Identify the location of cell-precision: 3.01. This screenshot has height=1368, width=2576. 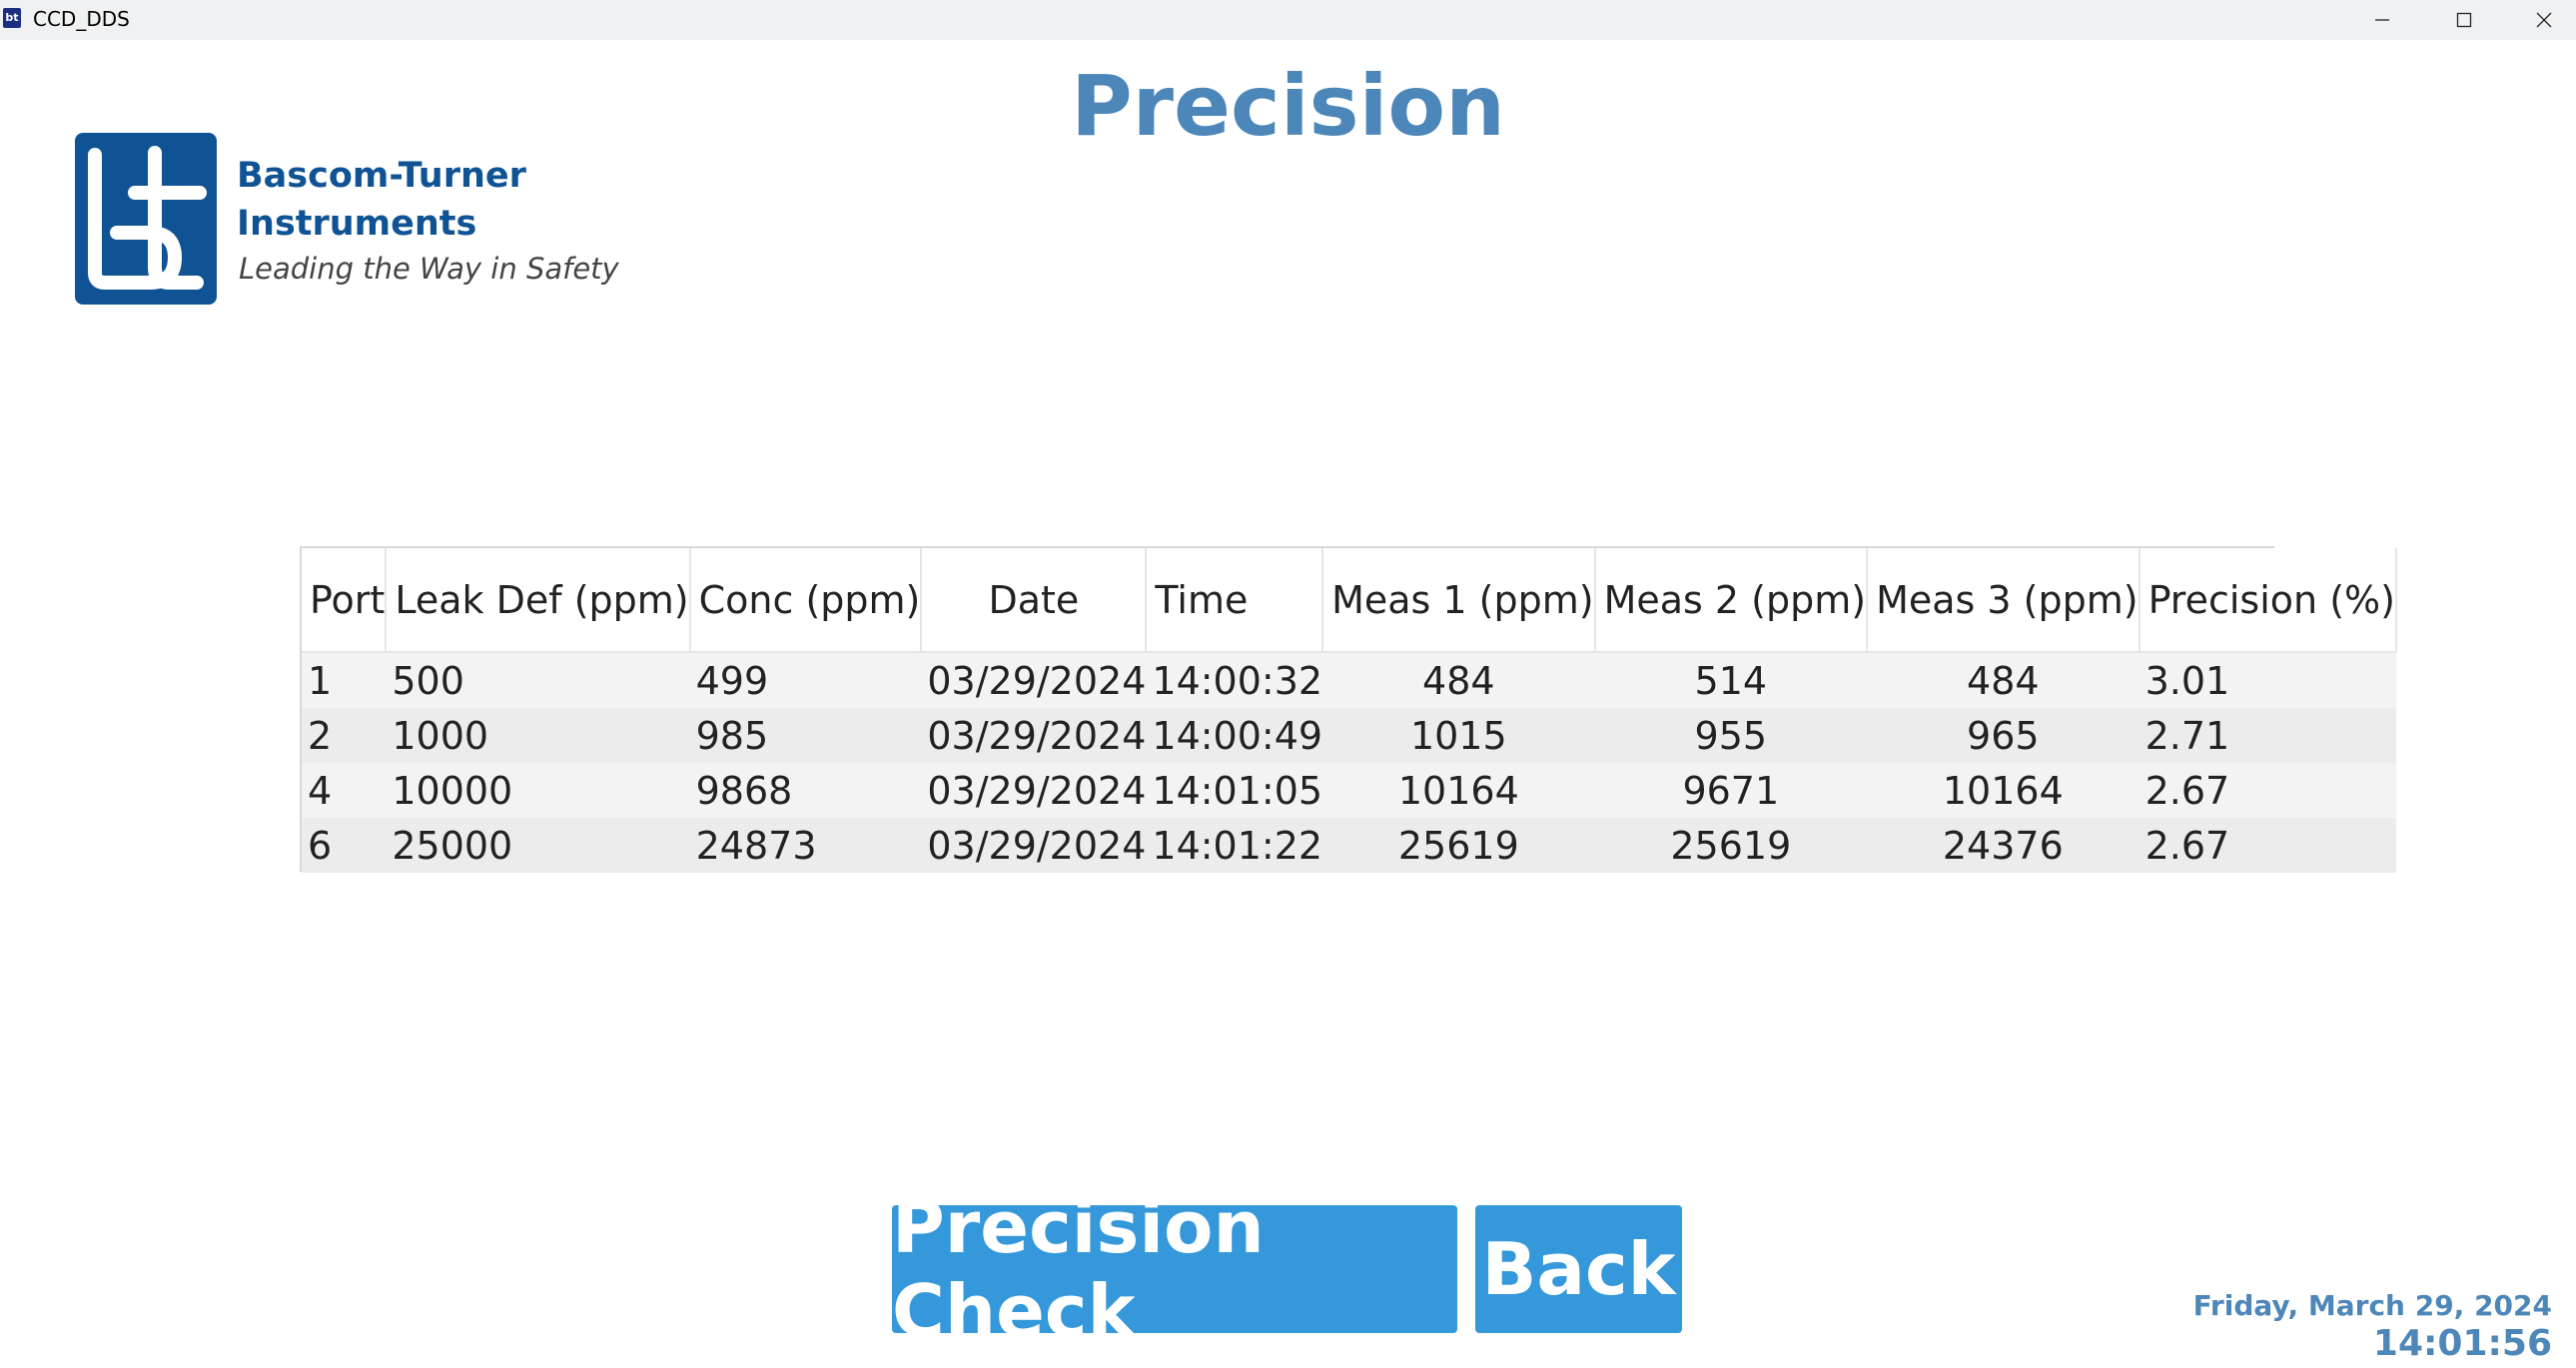
(2267, 680).